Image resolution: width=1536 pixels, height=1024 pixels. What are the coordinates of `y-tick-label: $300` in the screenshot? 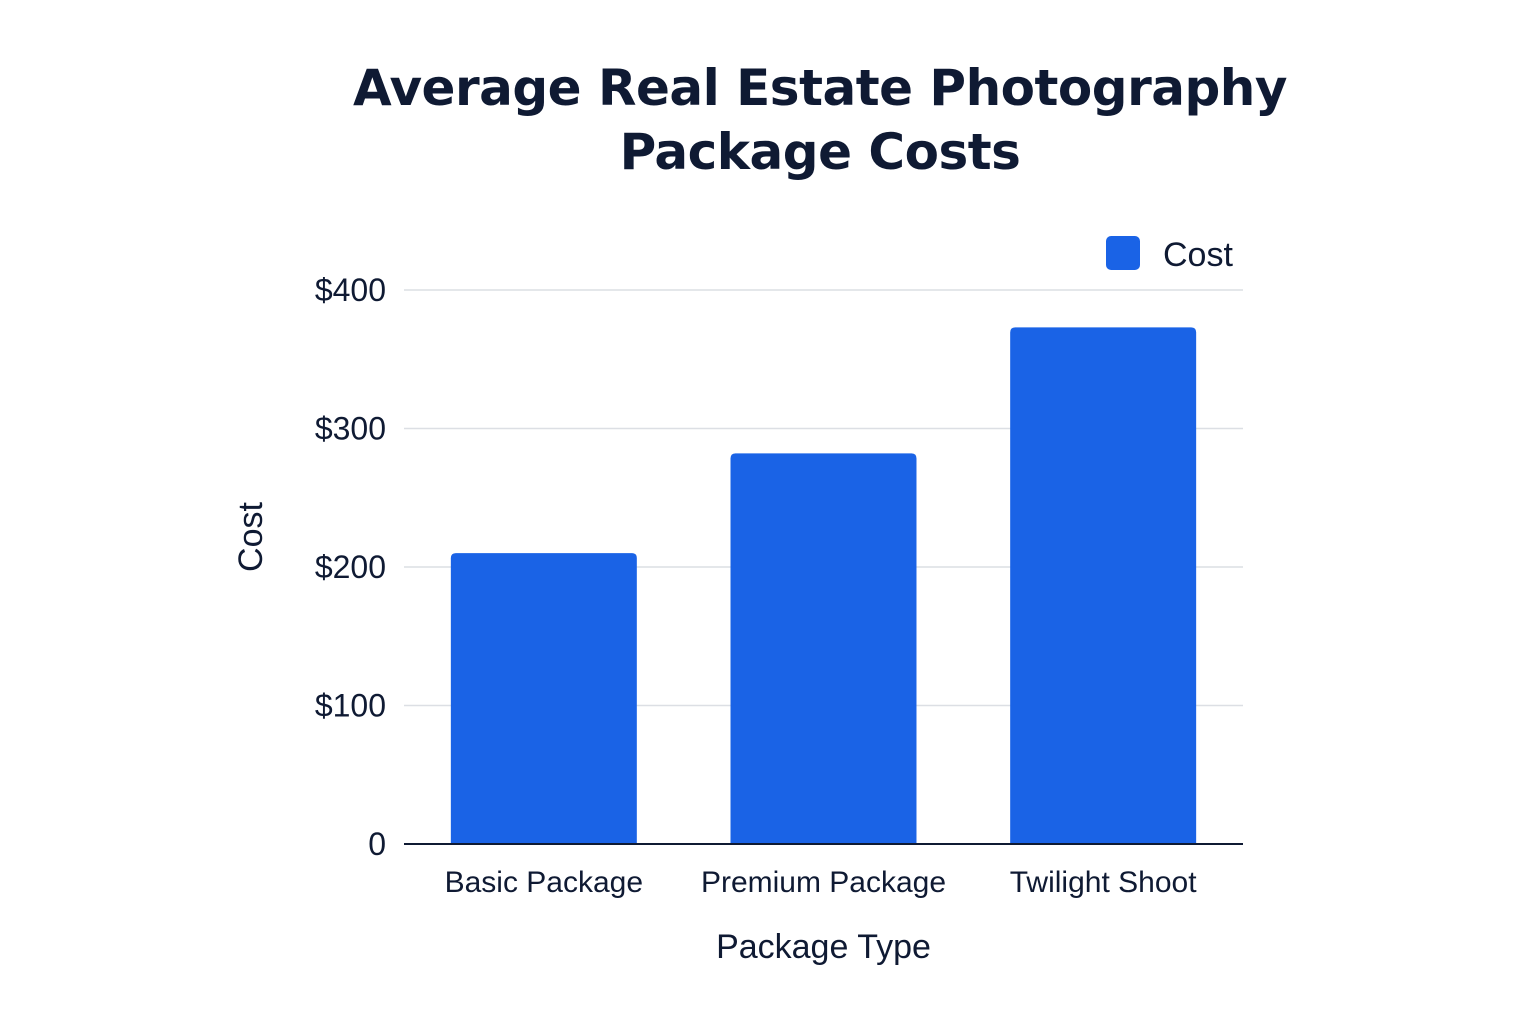 It's located at (350, 429).